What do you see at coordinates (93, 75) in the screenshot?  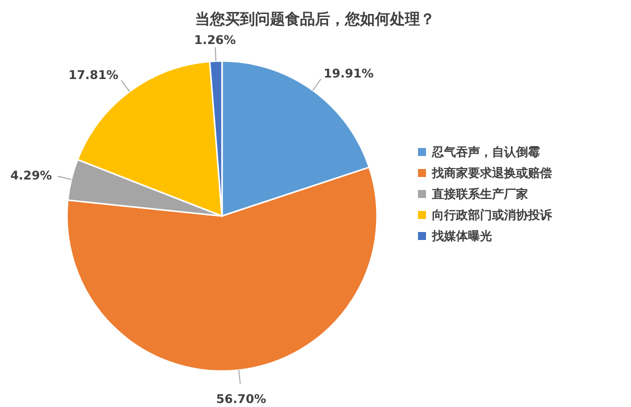 I see `data-label: 17.81%` at bounding box center [93, 75].